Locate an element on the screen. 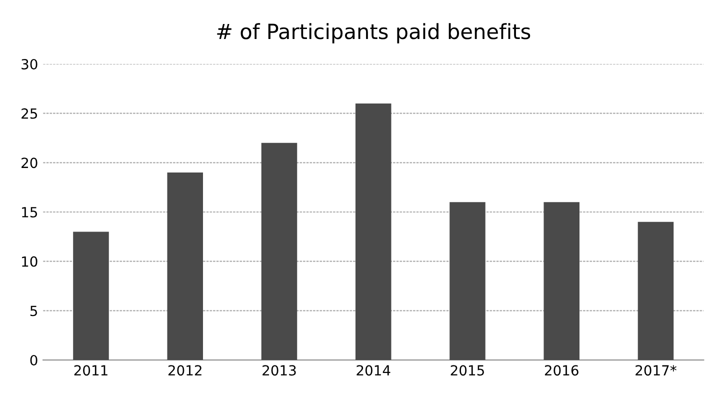 This screenshot has width=718, height=400. x-tick-label: 2017* is located at coordinates (656, 370).